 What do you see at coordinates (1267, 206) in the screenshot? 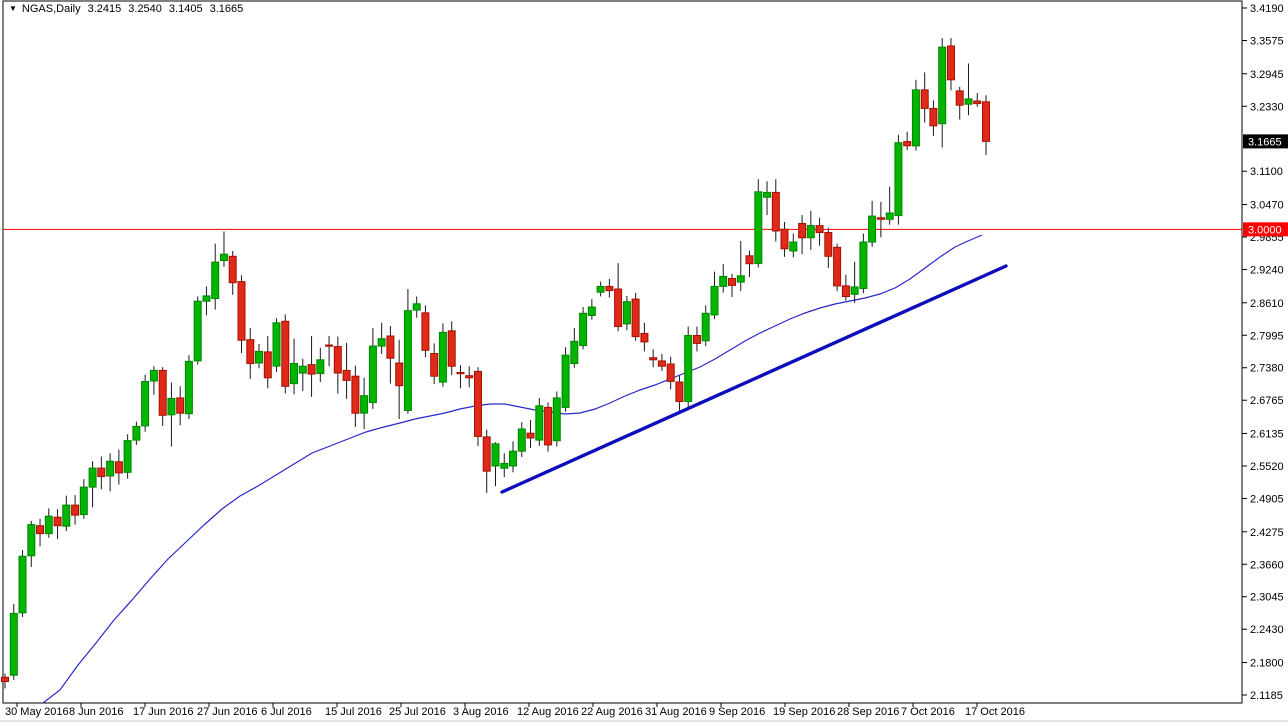
I see `y-axis-tick-label: 3.0470` at bounding box center [1267, 206].